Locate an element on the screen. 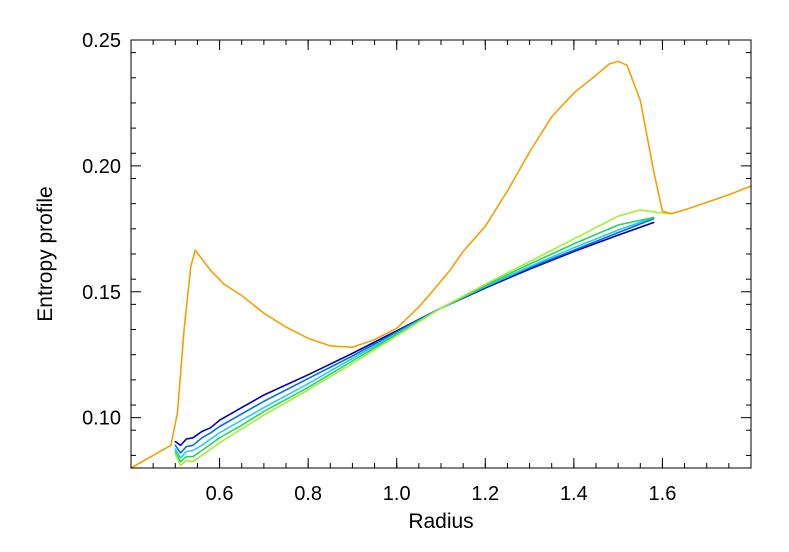 The width and height of the screenshot is (789, 552). x-tick-label: 0.8 is located at coordinates (308, 494).